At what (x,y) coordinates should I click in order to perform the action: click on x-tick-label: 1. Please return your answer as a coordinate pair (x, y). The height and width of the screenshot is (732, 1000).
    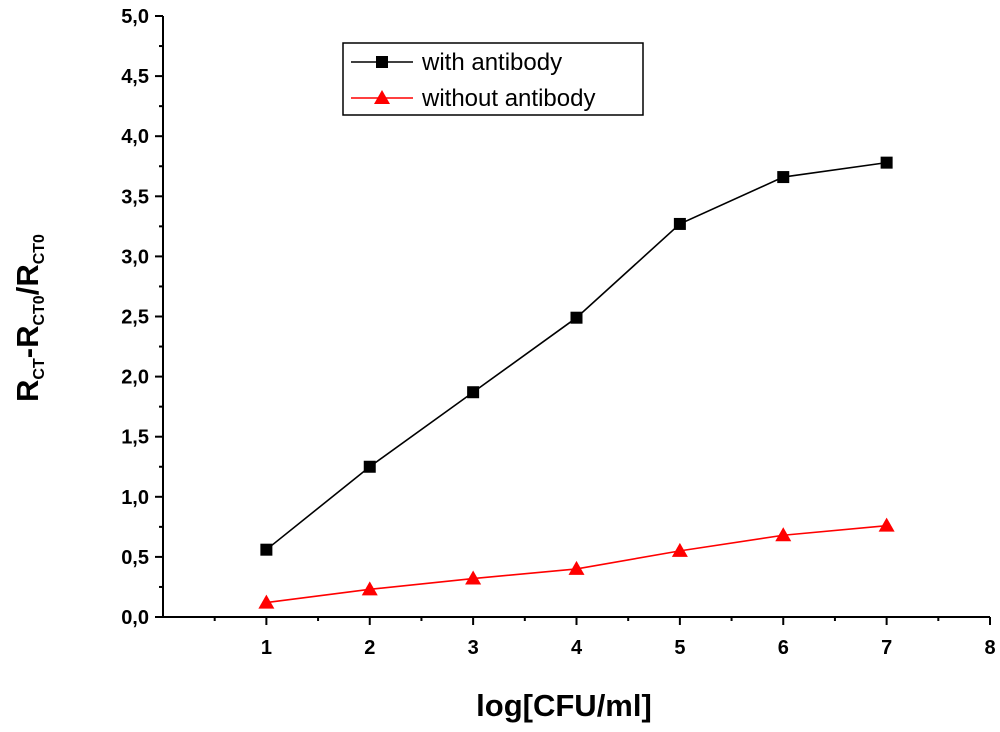
    Looking at the image, I should click on (266, 648).